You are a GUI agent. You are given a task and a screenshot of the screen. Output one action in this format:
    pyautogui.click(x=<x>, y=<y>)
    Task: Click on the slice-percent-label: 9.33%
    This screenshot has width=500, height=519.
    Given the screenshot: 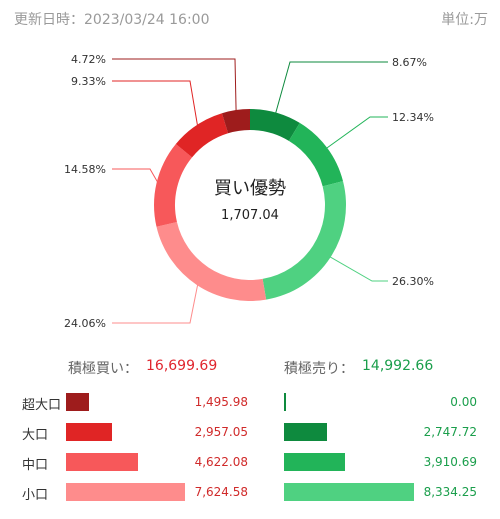 What is the action you would take?
    pyautogui.click(x=88, y=81)
    